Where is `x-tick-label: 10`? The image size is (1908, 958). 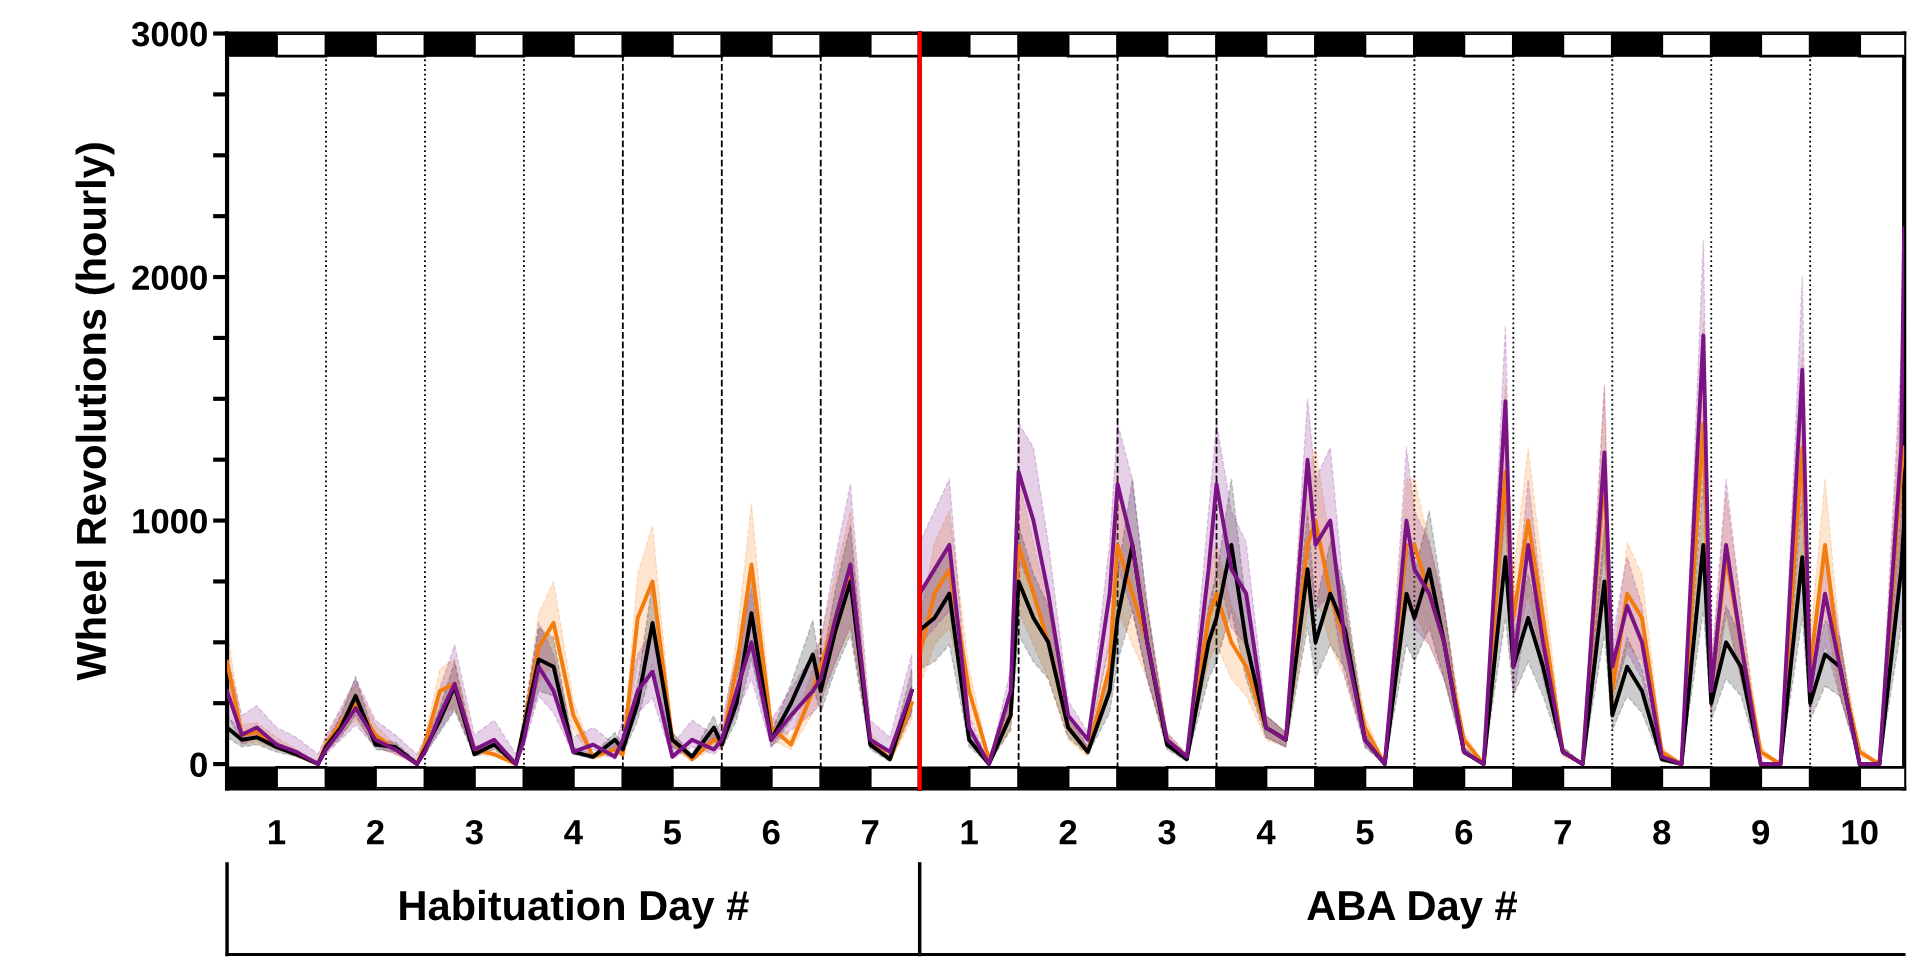
x-tick-label: 10 is located at coordinates (1860, 832).